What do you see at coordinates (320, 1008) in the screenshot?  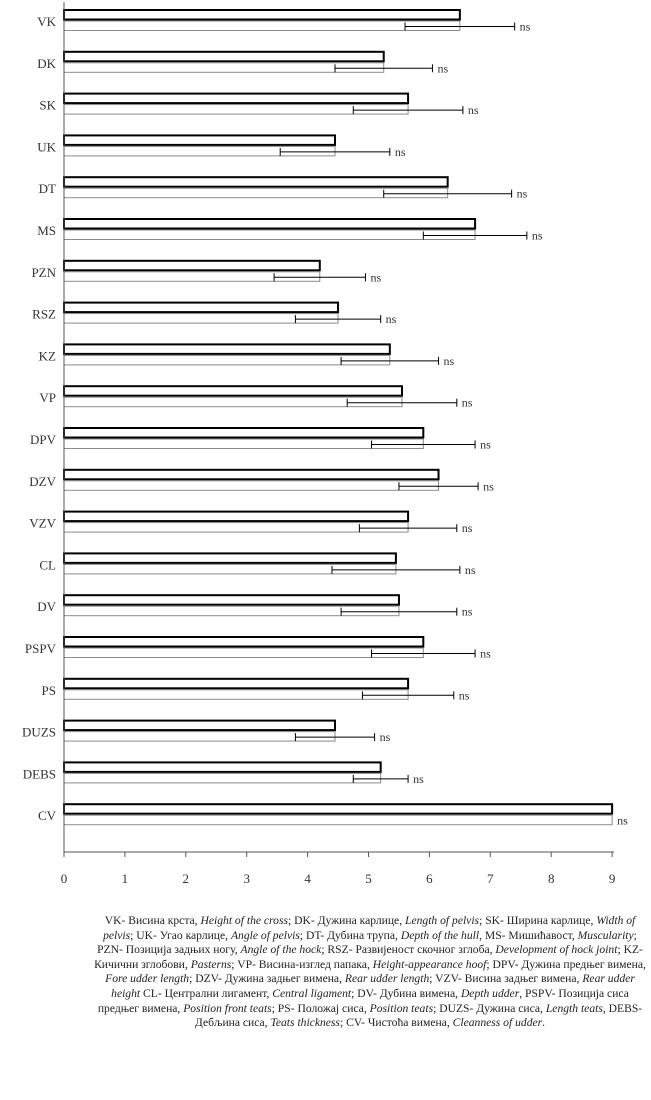 I see `caption-text: ; PS- Положај сиса,` at bounding box center [320, 1008].